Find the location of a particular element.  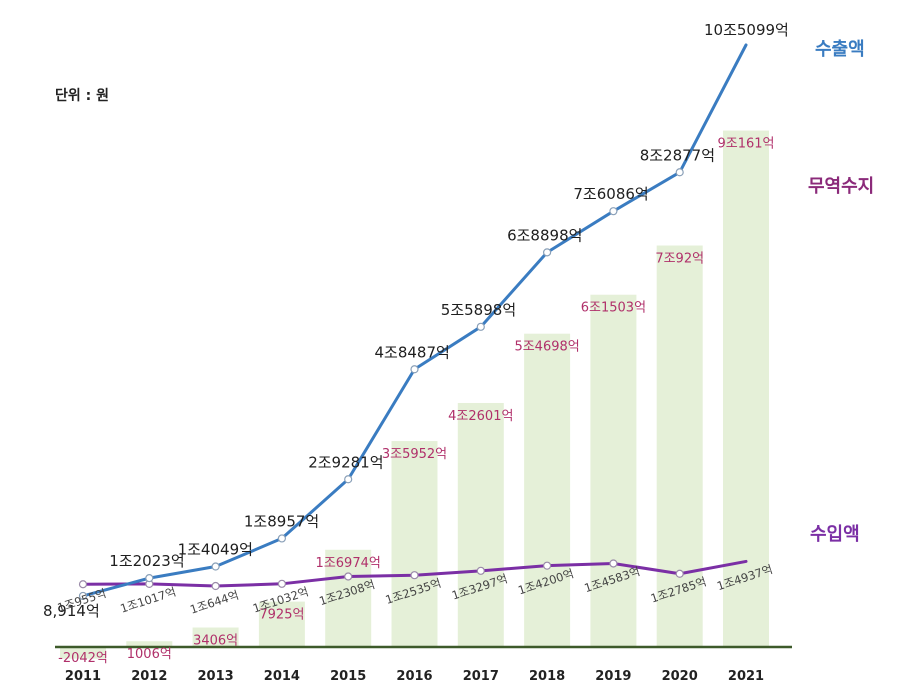

legend-수출액: 수출액 is located at coordinates (840, 49).